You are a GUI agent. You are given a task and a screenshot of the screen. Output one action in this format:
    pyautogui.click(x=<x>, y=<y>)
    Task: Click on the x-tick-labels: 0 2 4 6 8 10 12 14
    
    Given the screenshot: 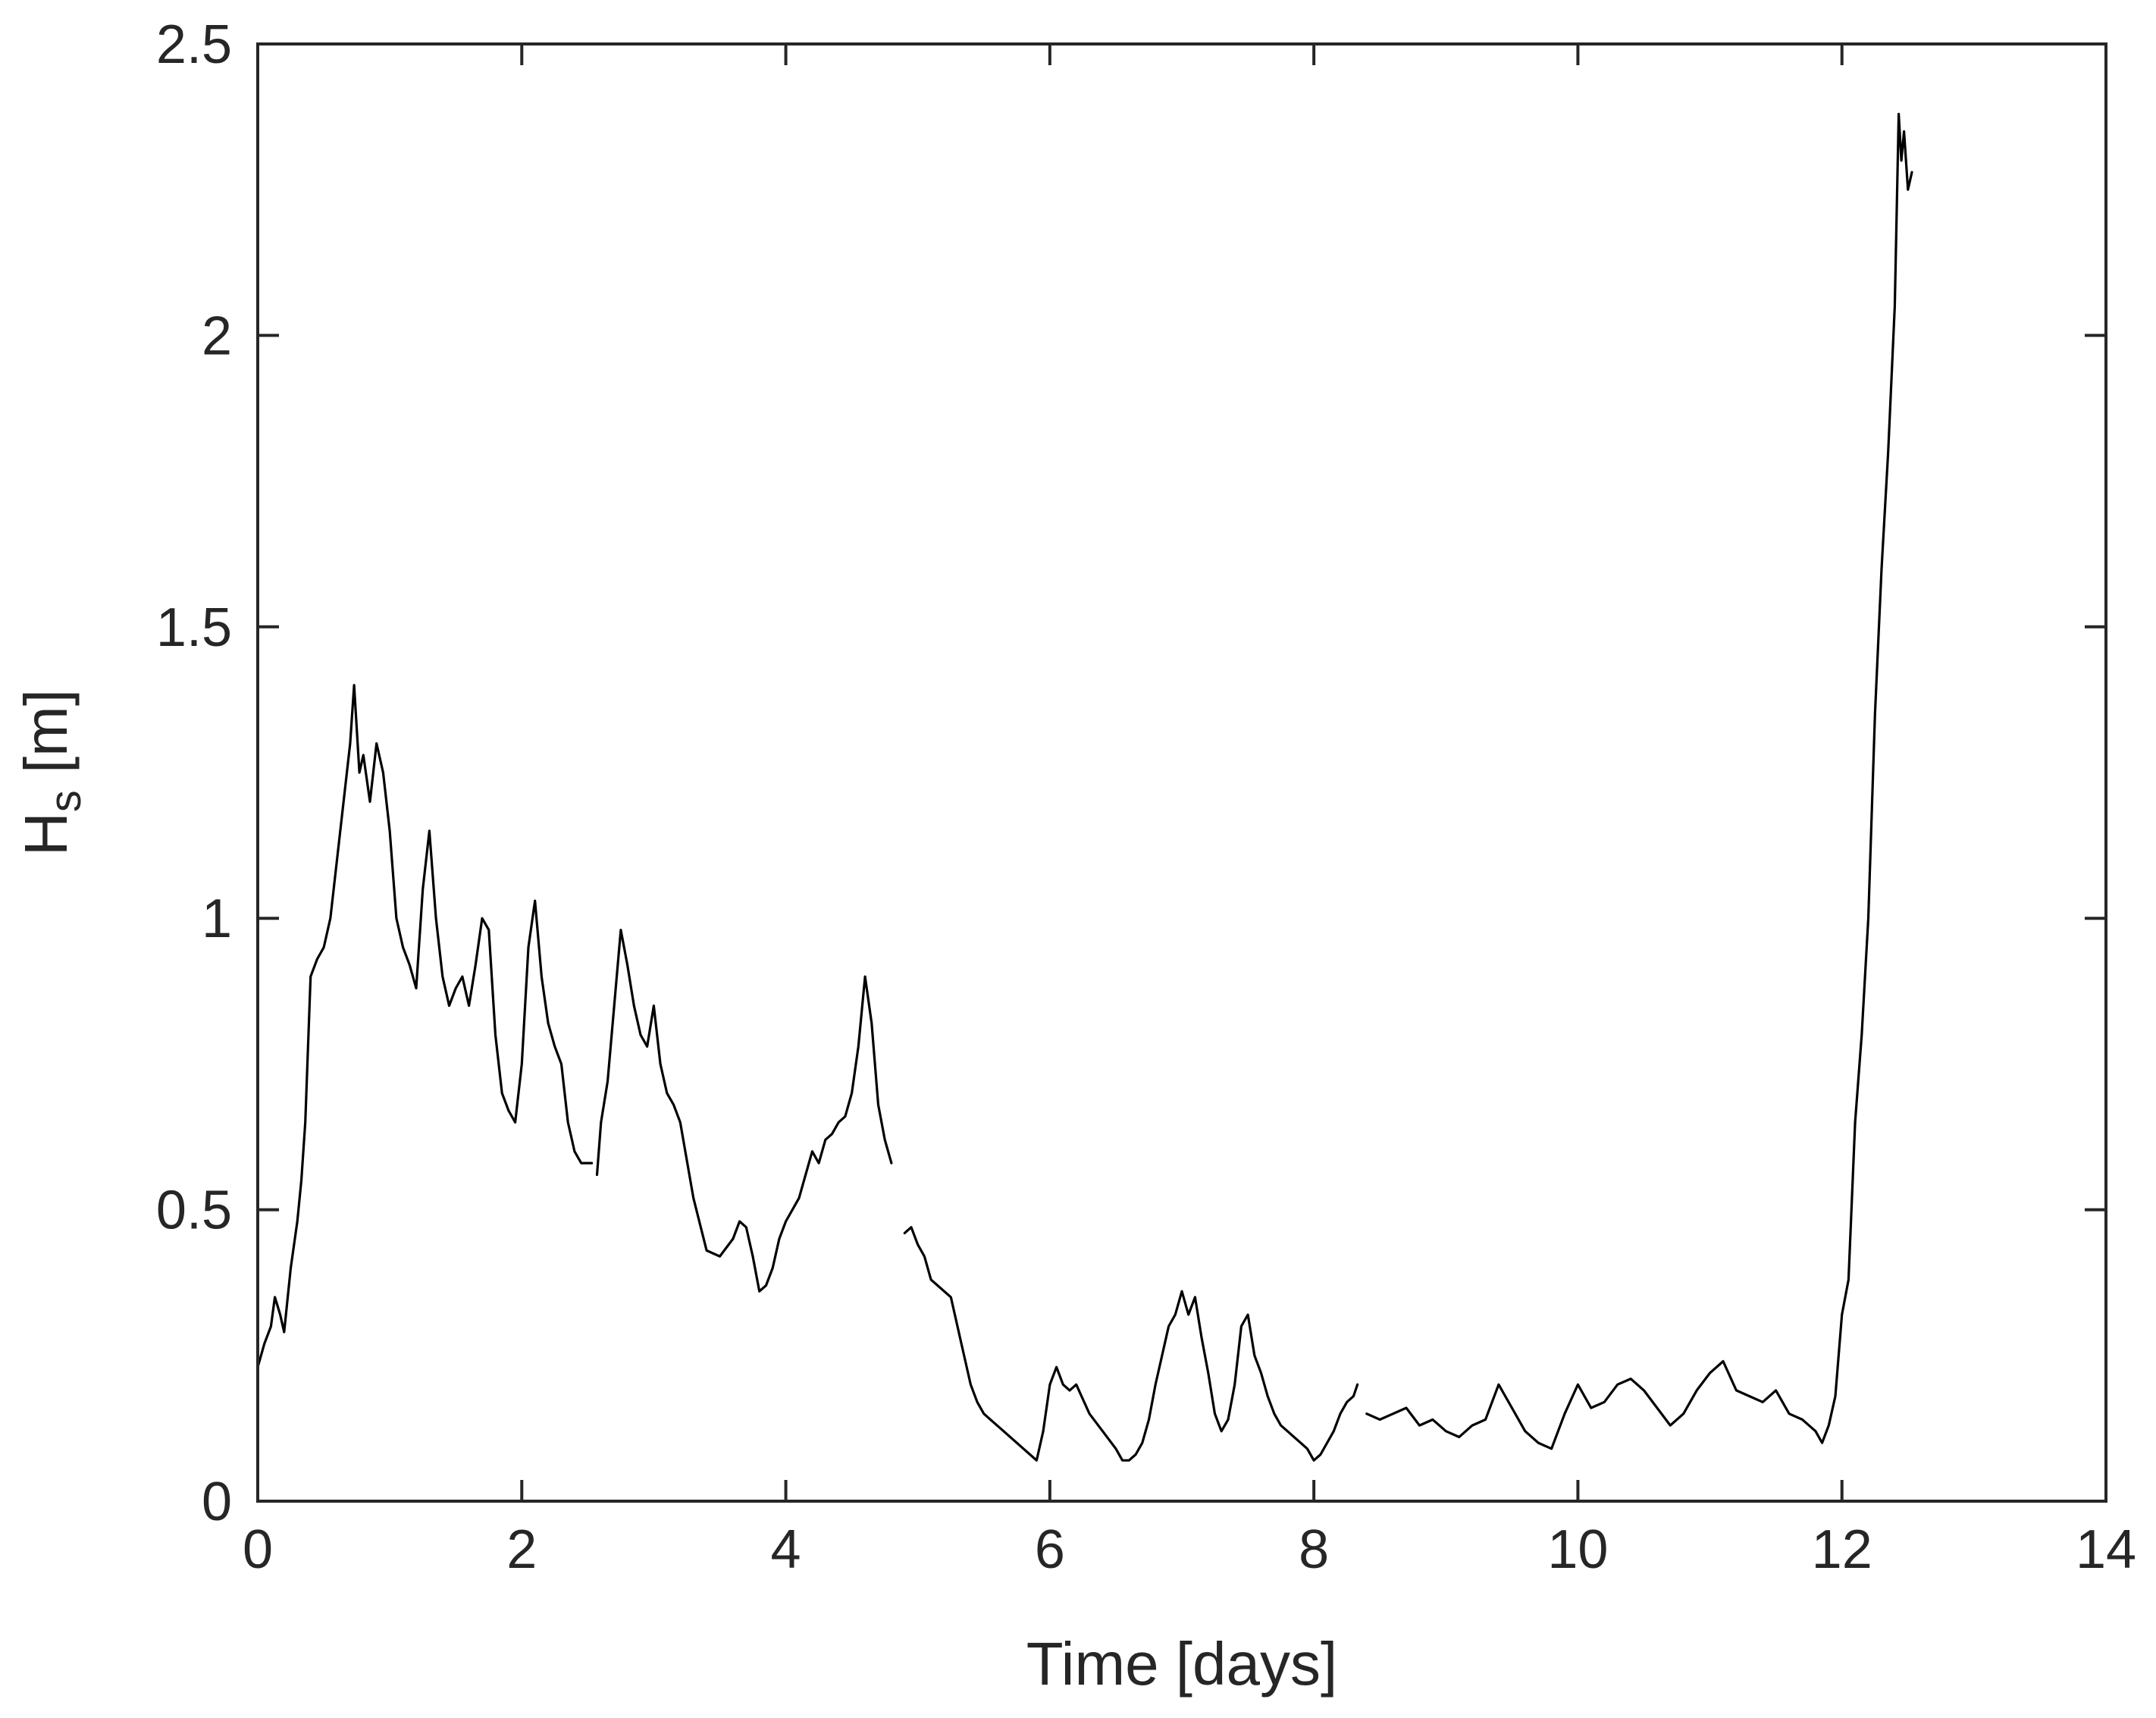 What is the action you would take?
    pyautogui.click(x=1189, y=1549)
    